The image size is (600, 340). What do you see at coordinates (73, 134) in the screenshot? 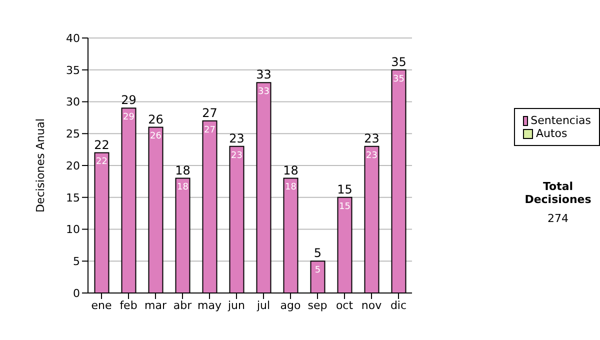
I see `y-tick-label: 25` at bounding box center [73, 134].